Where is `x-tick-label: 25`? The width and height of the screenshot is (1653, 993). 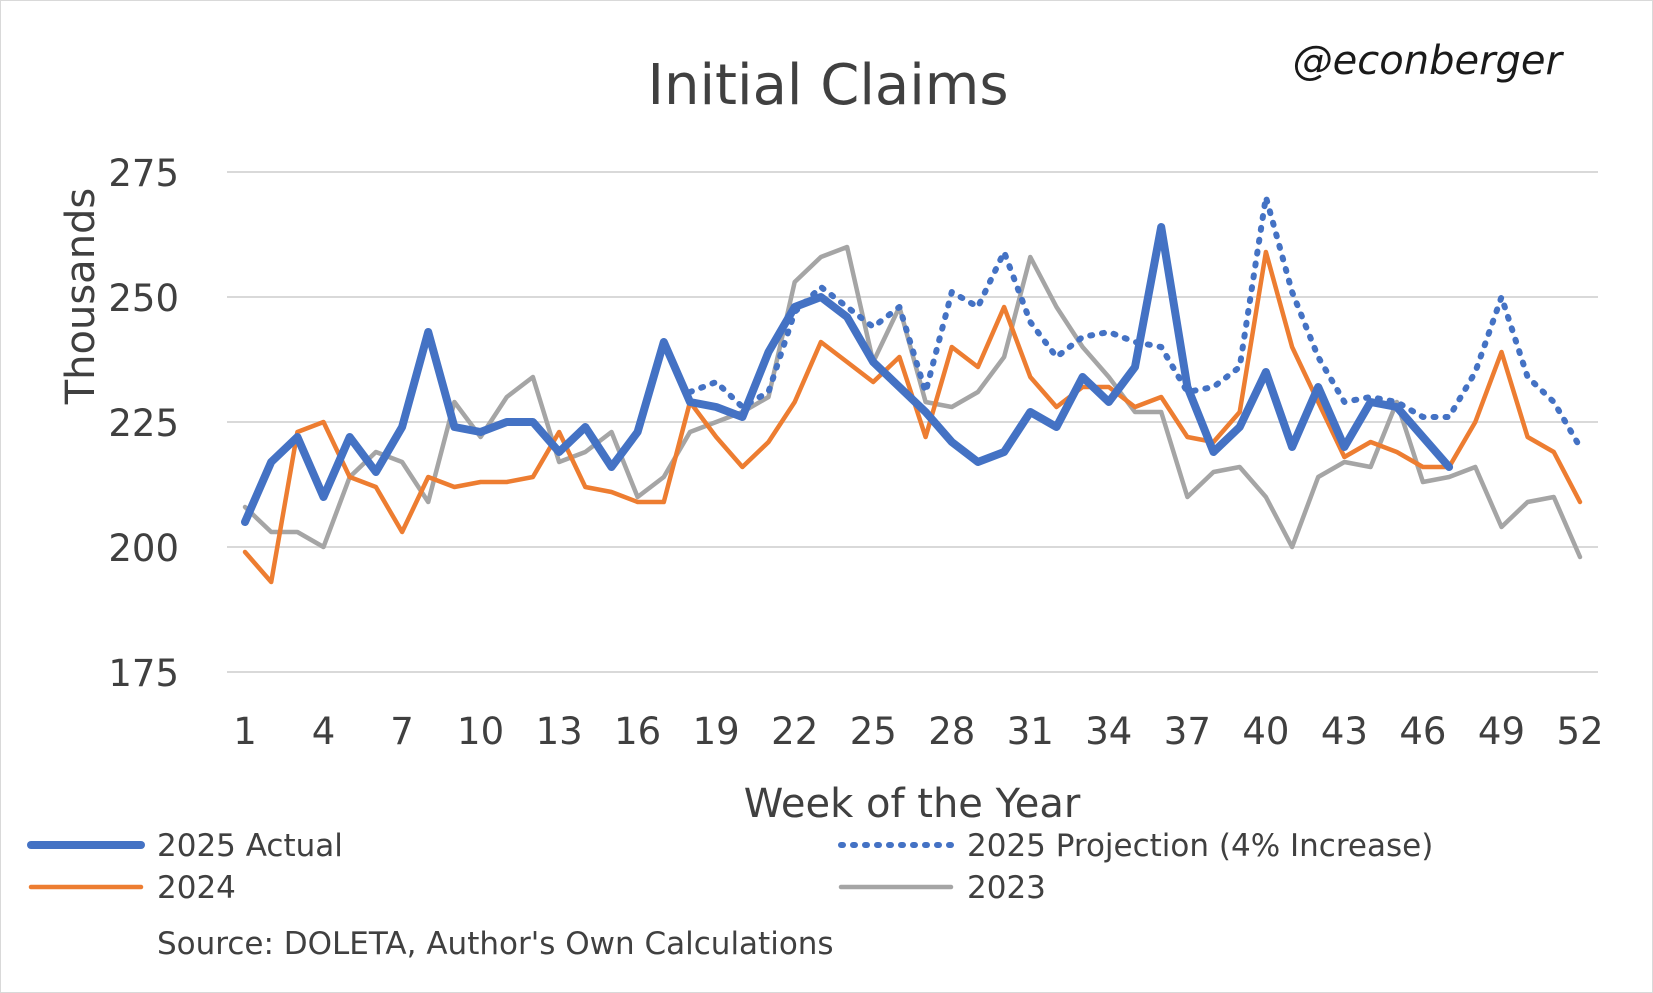
x-tick-label: 25 is located at coordinates (873, 731).